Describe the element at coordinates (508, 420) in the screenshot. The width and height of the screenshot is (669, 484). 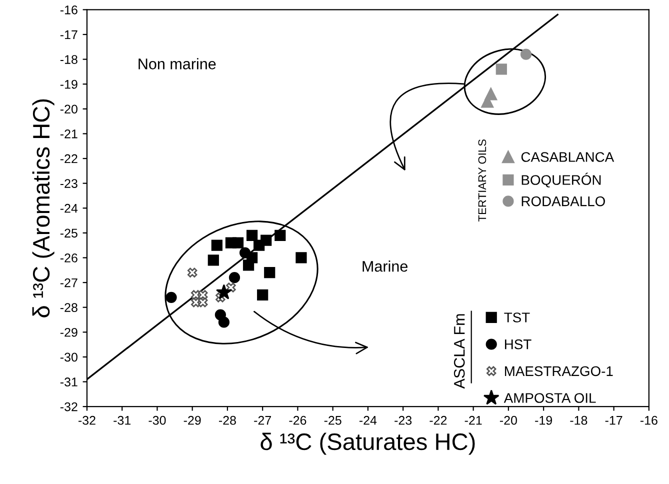
I see `x-tick-label: -20` at that location.